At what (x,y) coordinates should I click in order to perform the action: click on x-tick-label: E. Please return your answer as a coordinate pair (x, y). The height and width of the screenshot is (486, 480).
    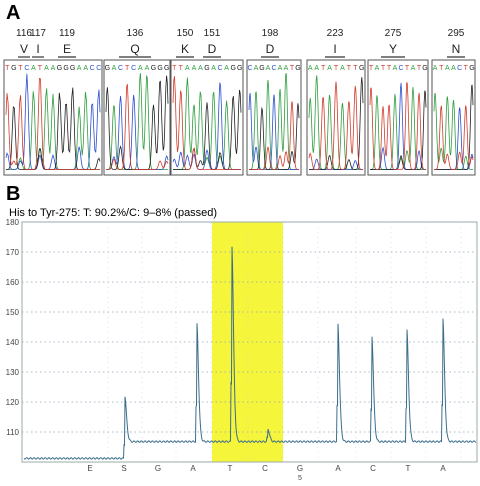
    Looking at the image, I should click on (89, 468).